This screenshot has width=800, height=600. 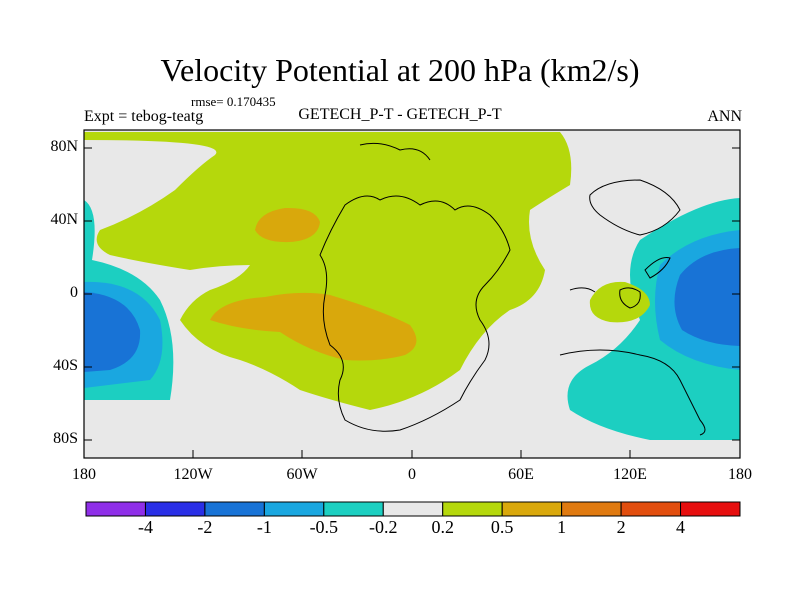 I want to click on colorbar-label: 2, so click(x=621, y=527).